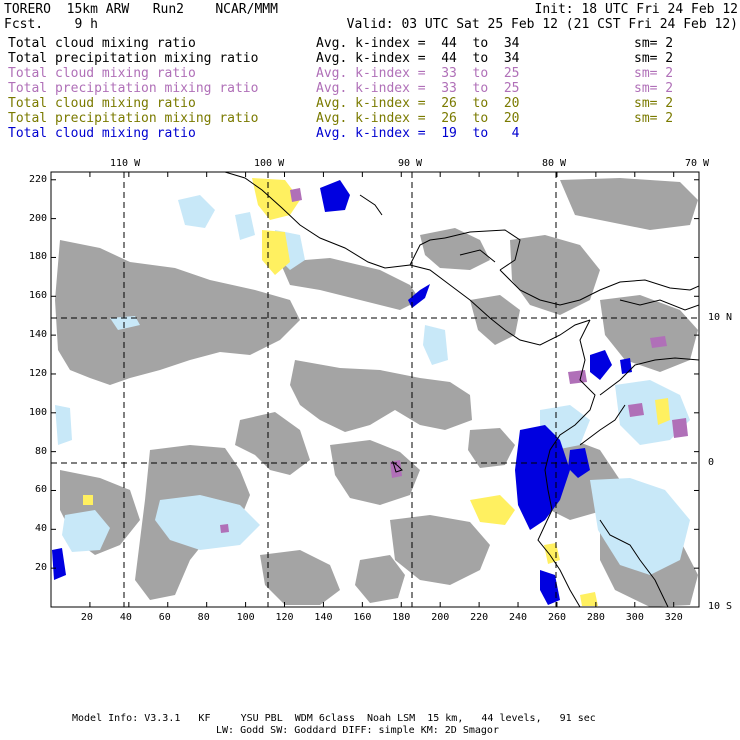 This screenshot has width=740, height=740. What do you see at coordinates (418, 133) in the screenshot?
I see `legend-kidx-6: Avg. k-index = 19 to 4` at bounding box center [418, 133].